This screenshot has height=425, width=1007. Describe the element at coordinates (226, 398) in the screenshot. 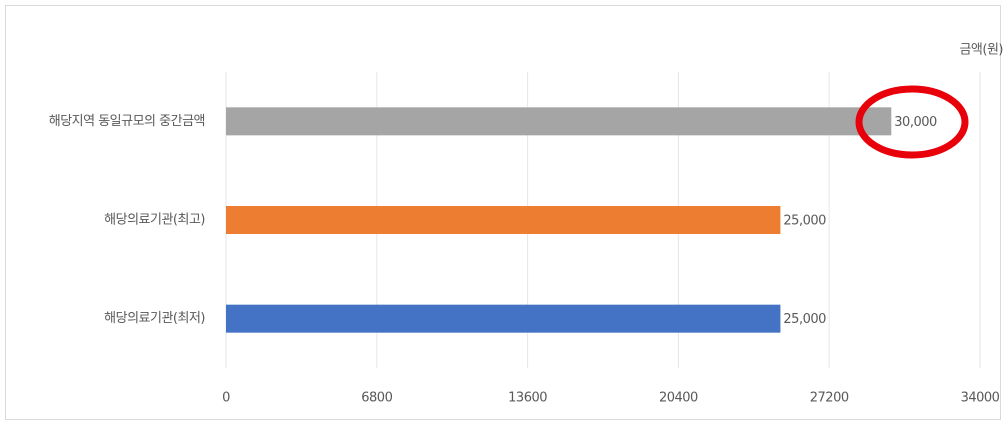

I see `x-tick-label: 0` at that location.